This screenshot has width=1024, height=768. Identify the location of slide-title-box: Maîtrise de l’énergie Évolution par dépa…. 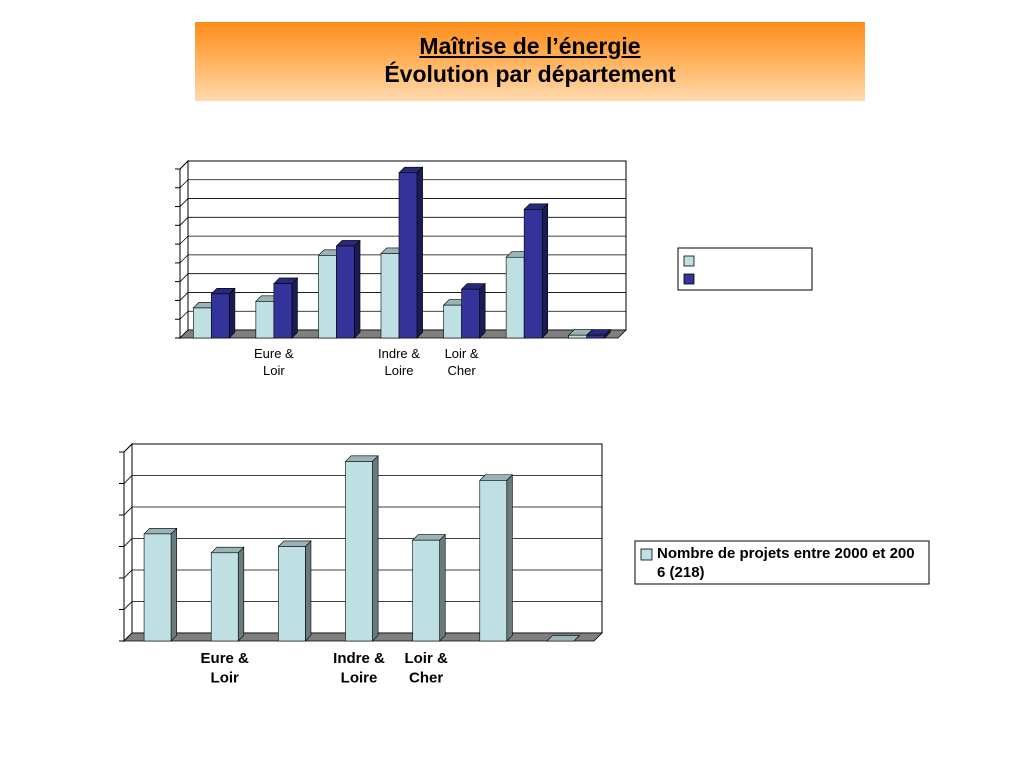
(530, 61).